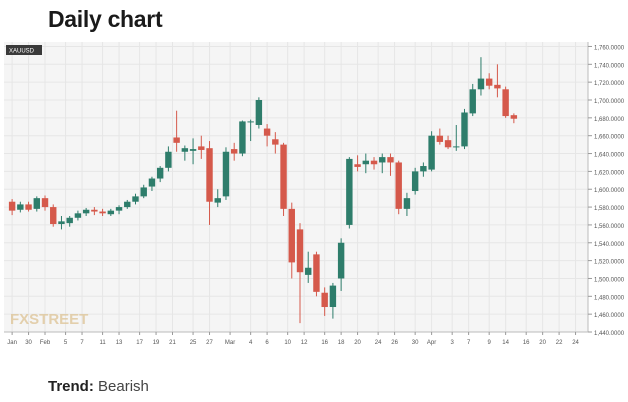  What do you see at coordinates (71, 386) in the screenshot?
I see `trend-label: Trend:` at bounding box center [71, 386].